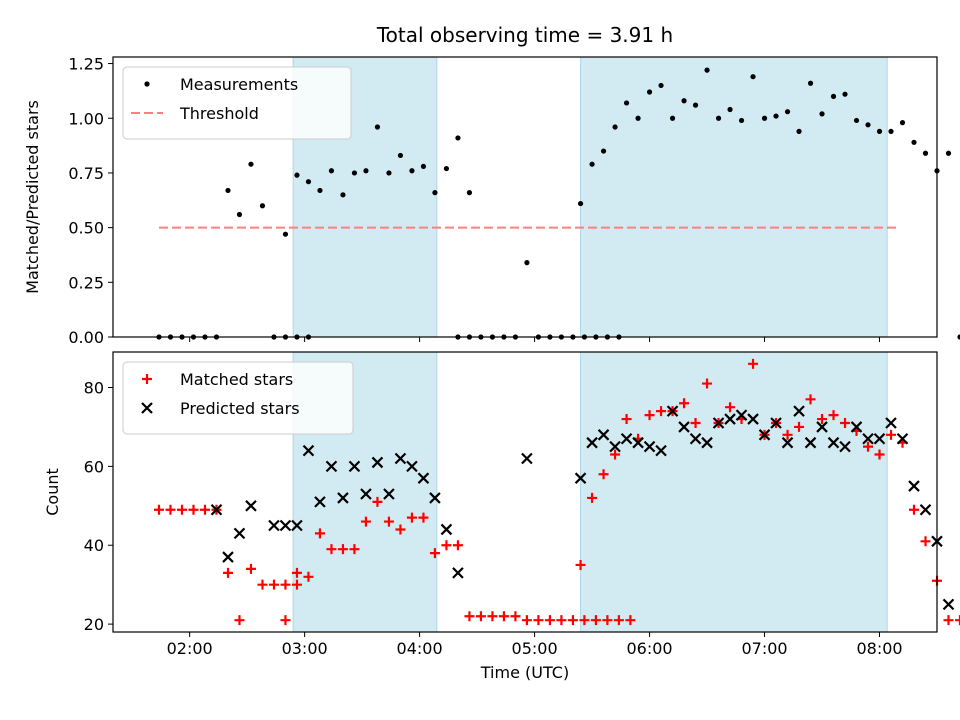 The image size is (960, 720). What do you see at coordinates (236, 379) in the screenshot?
I see `legend-label-0: Matched stars` at bounding box center [236, 379].